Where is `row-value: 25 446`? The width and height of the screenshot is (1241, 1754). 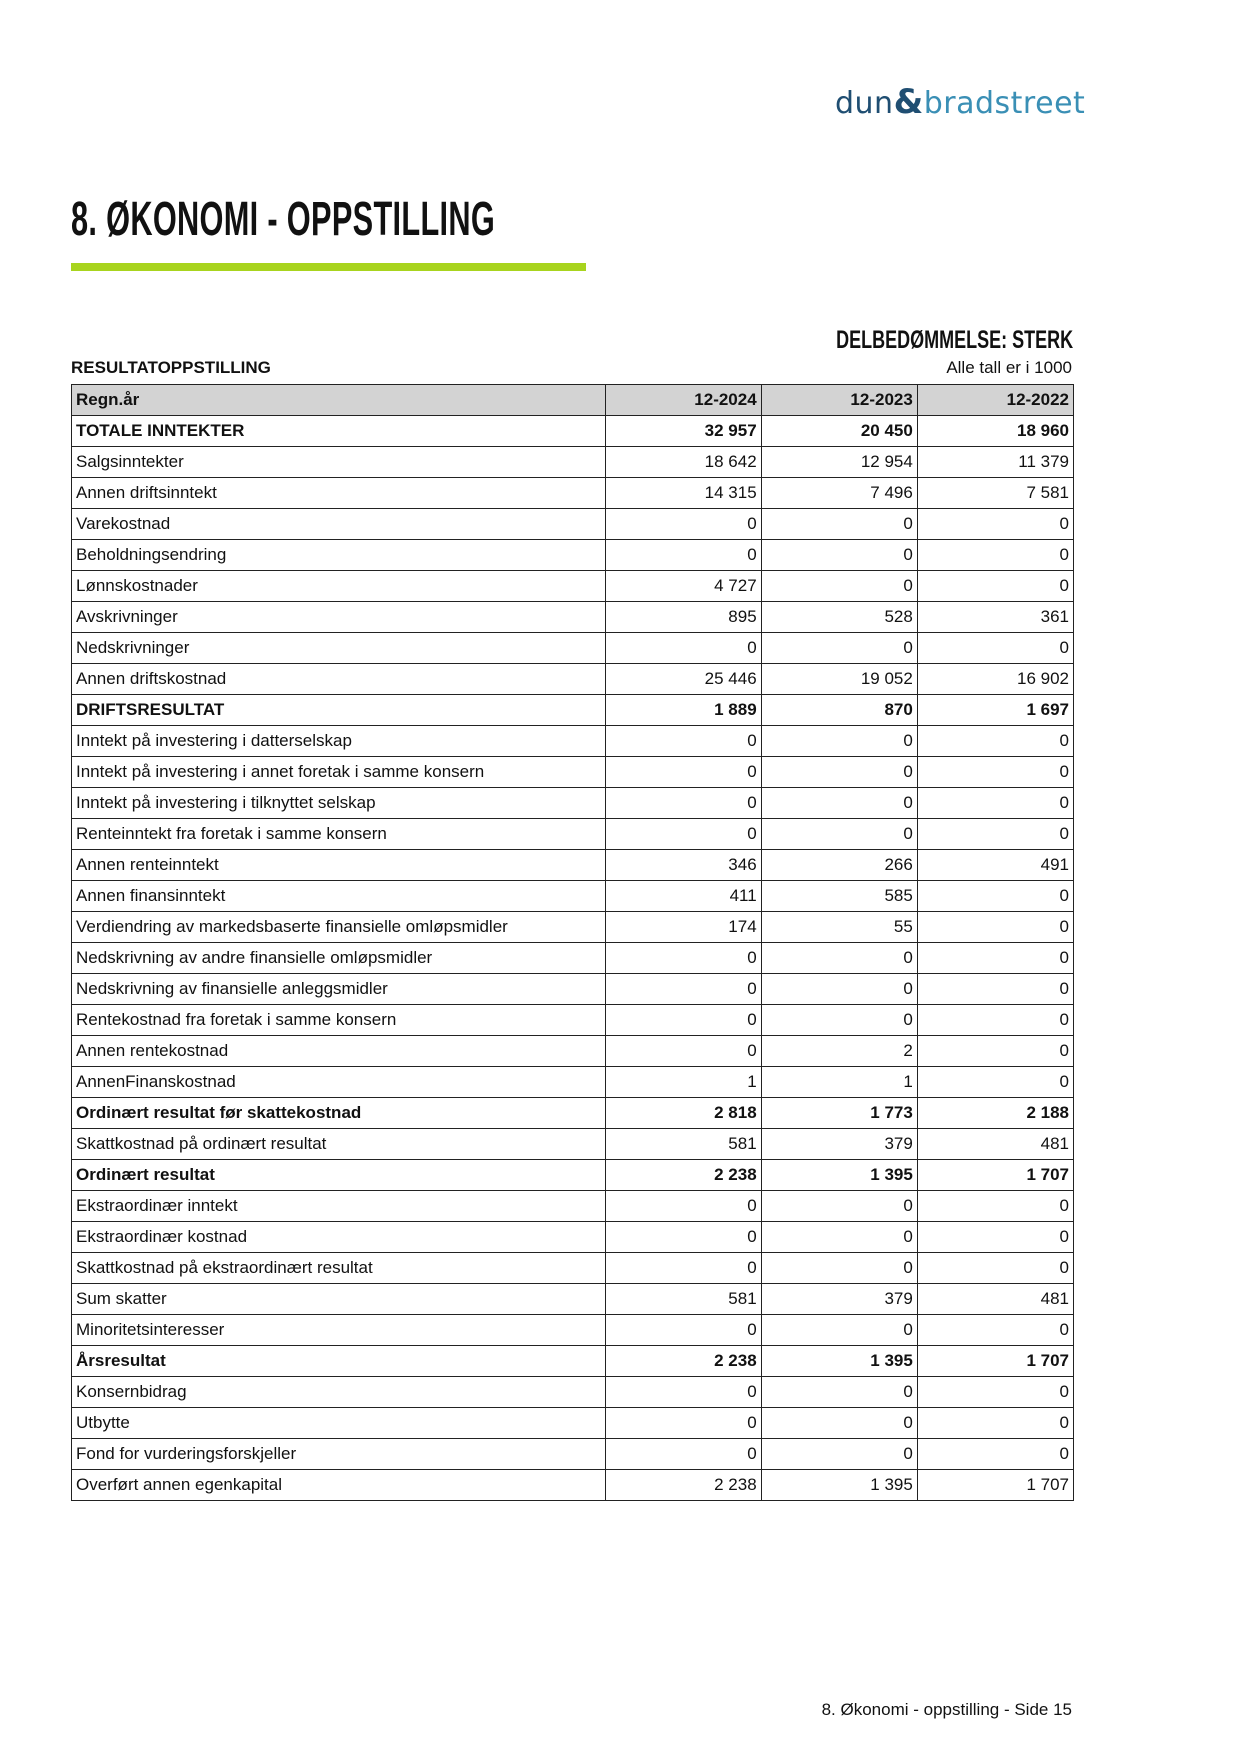 row-value: 25 446 is located at coordinates (683, 679).